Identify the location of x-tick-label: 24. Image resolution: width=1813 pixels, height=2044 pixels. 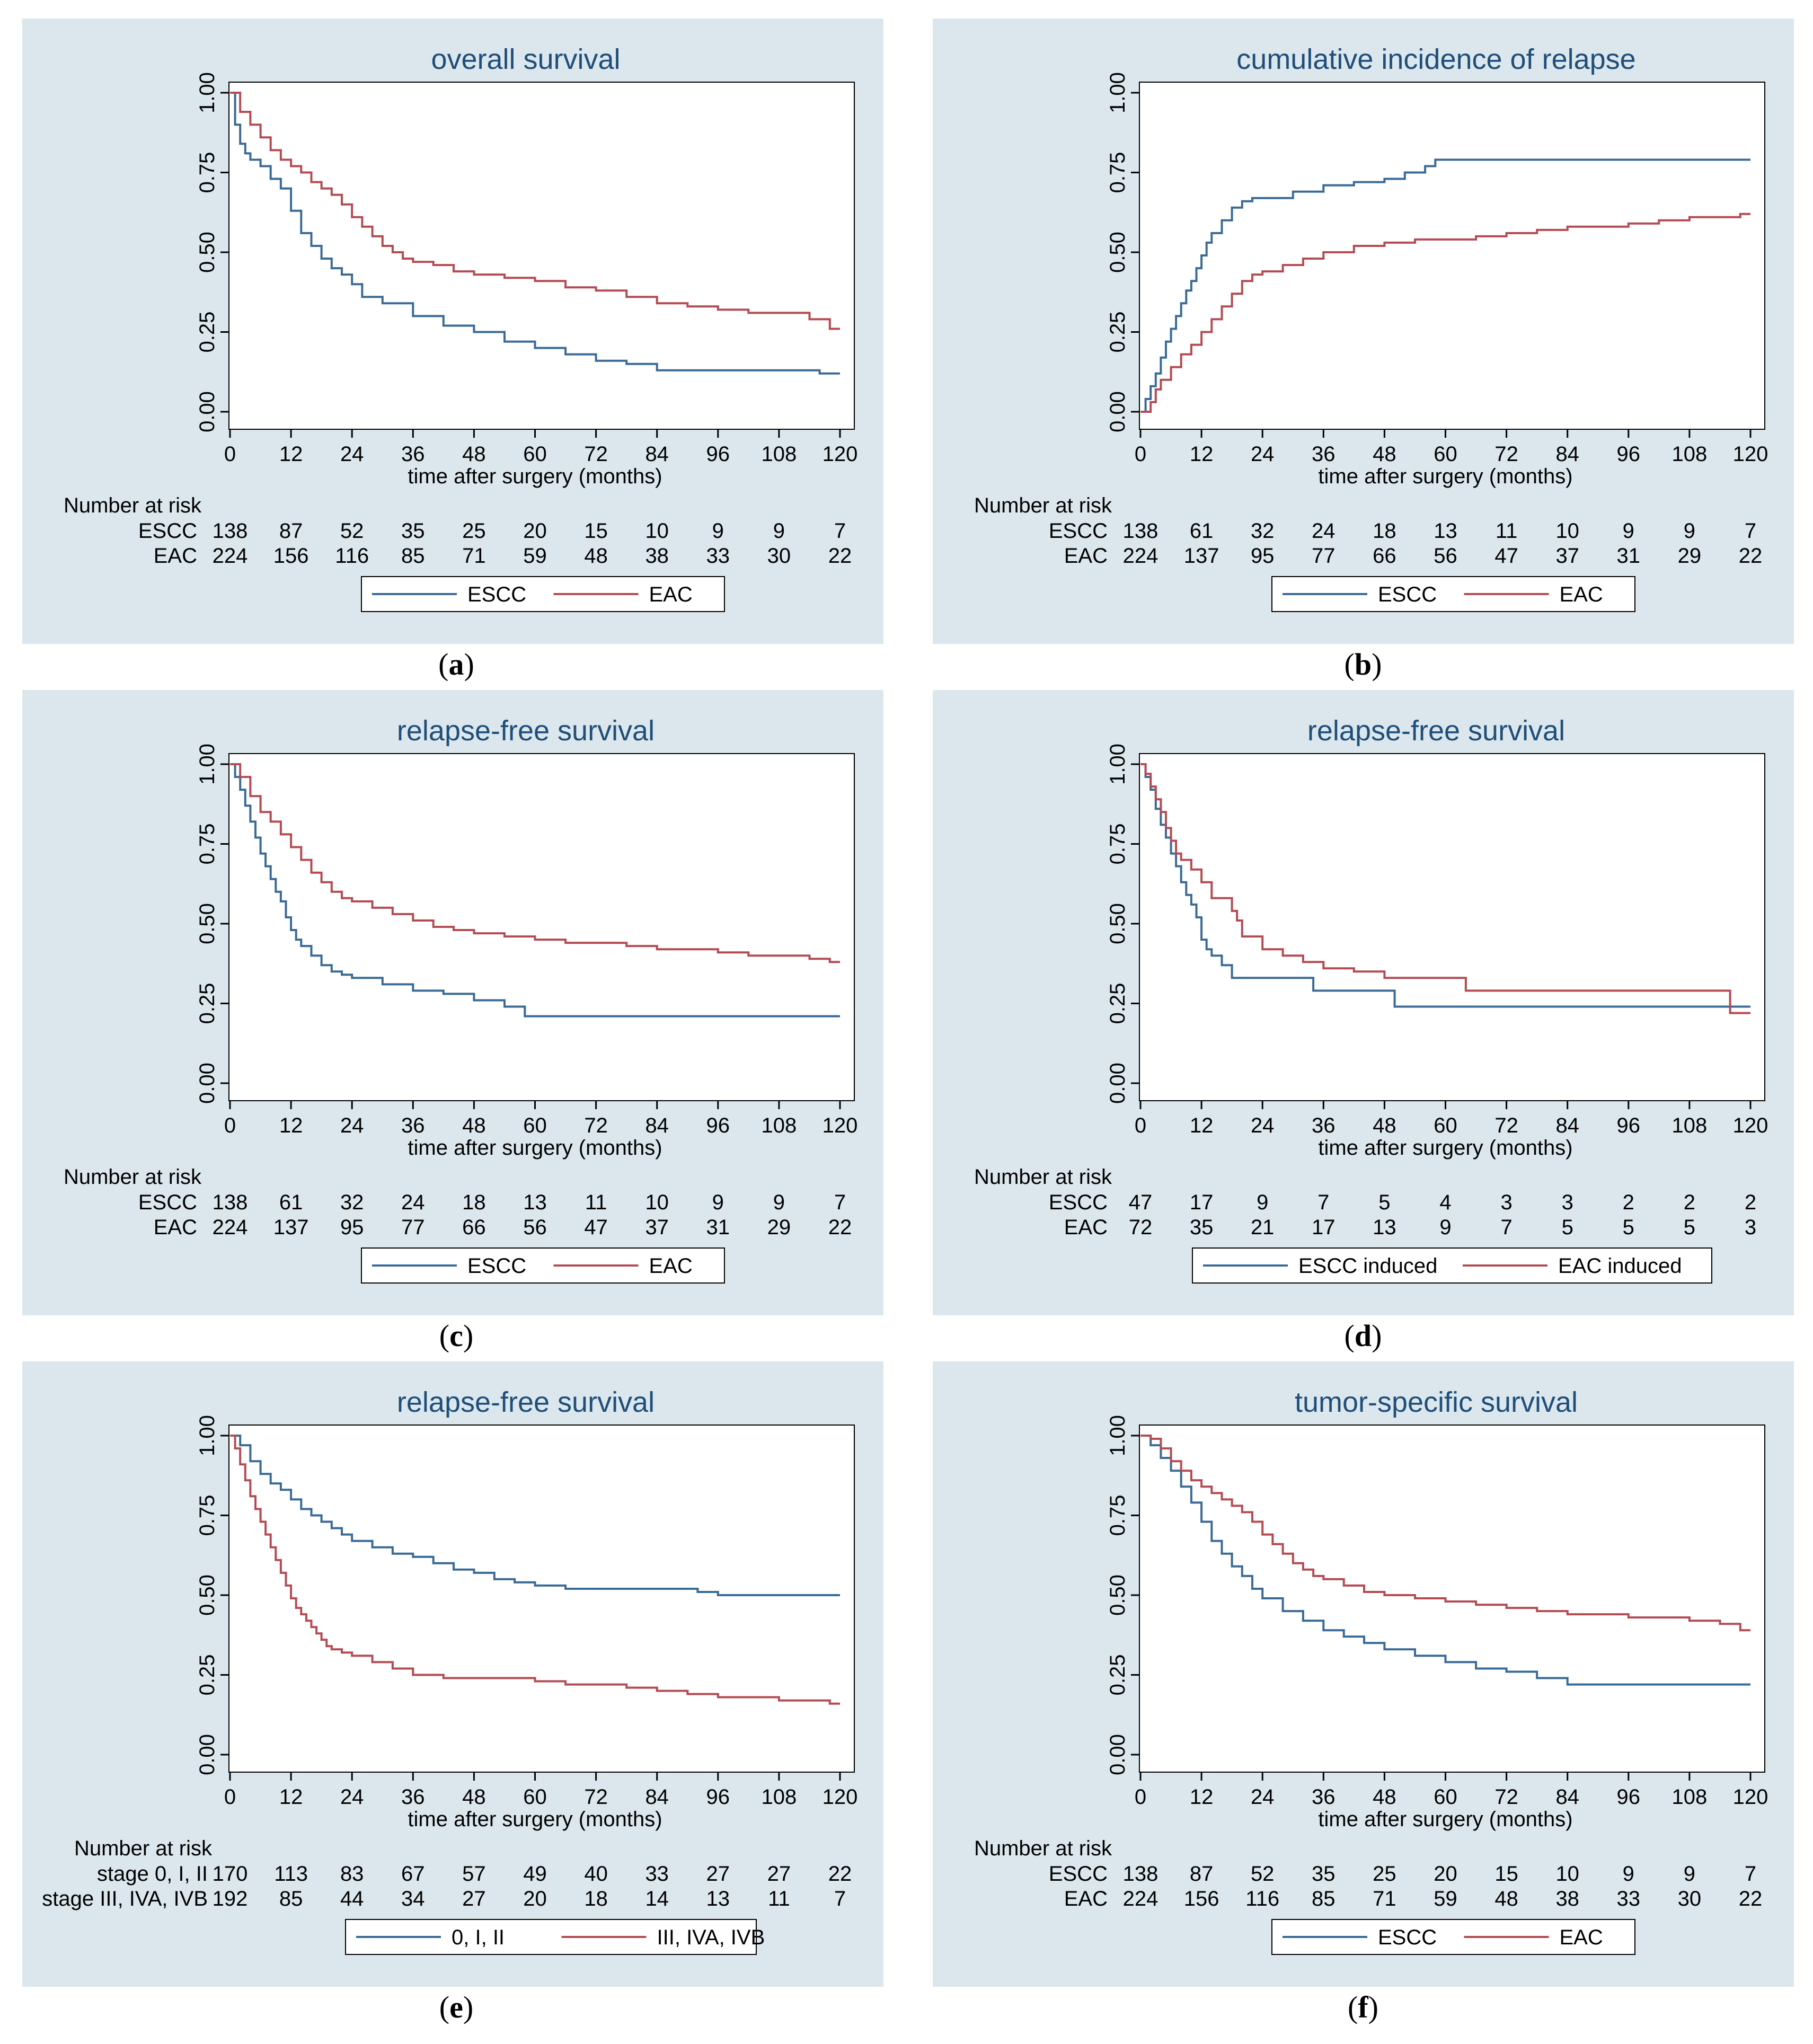
(352, 1125).